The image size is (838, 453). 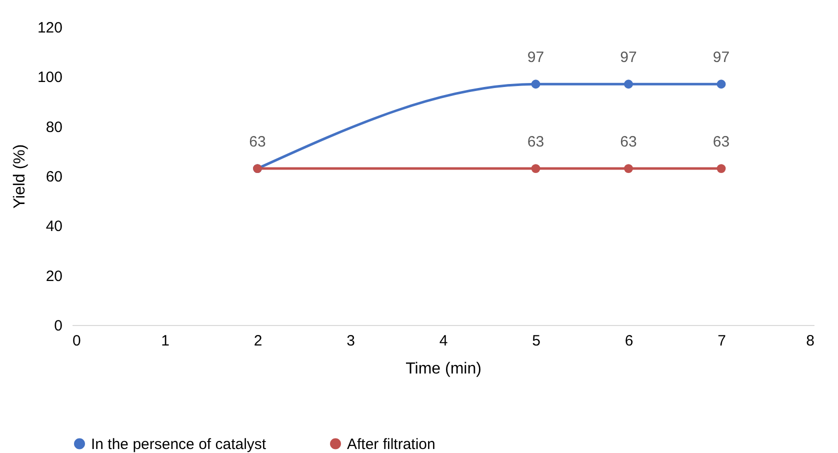 What do you see at coordinates (165, 341) in the screenshot?
I see `x-tick-label: 1` at bounding box center [165, 341].